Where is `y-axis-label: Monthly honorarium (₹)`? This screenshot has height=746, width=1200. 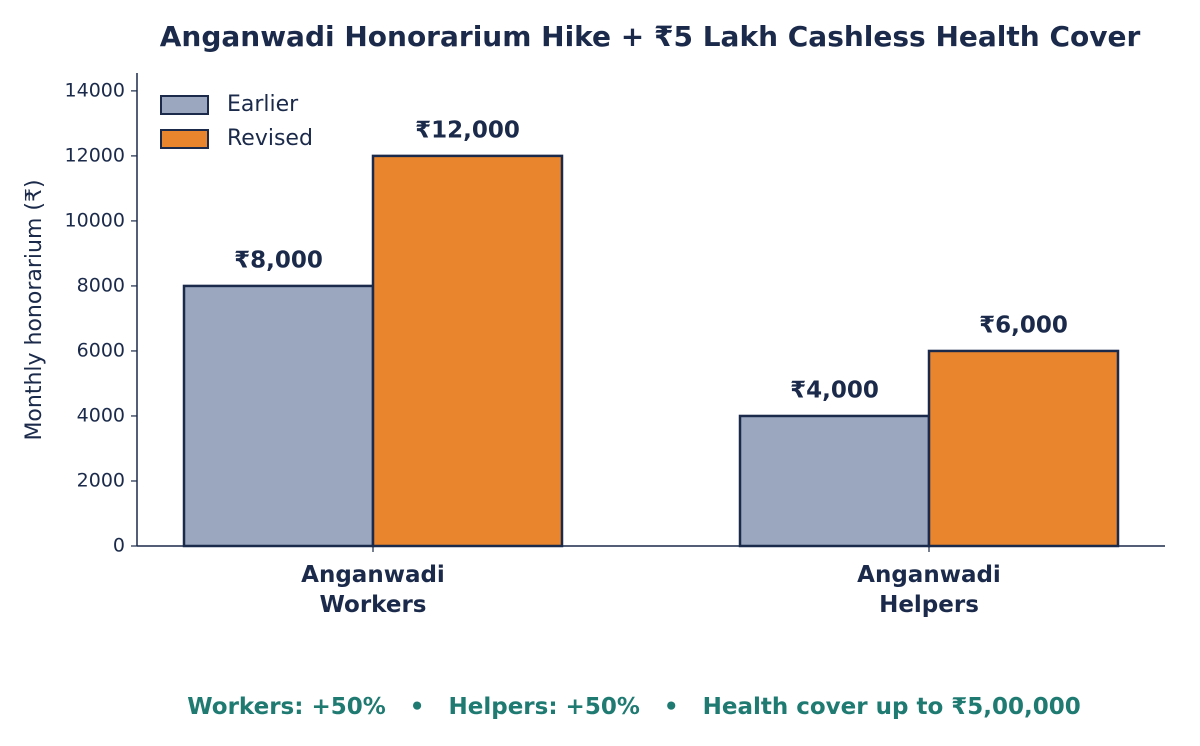 y-axis-label: Monthly honorarium (₹) is located at coordinates (34, 309).